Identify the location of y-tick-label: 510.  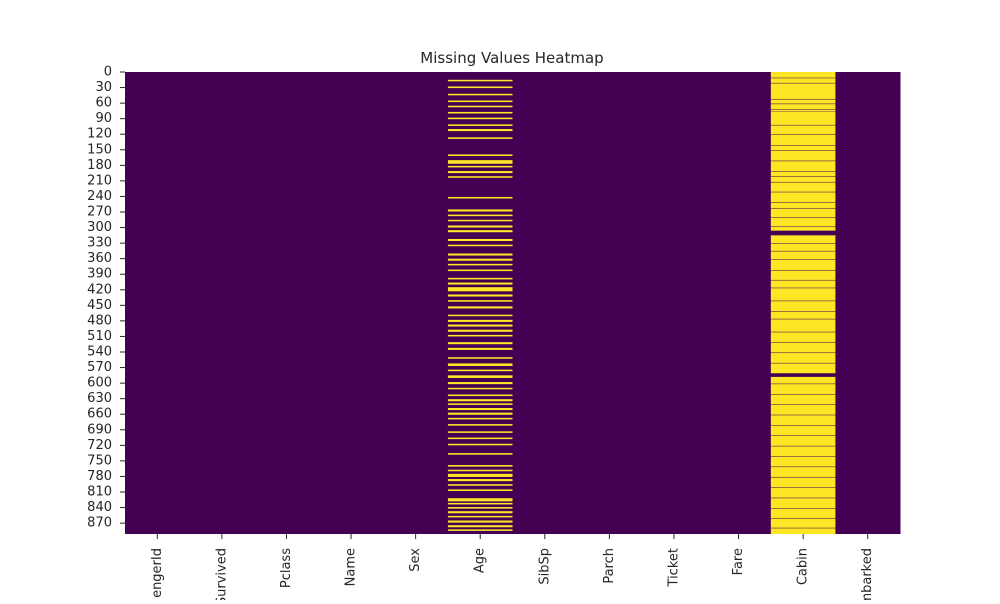
(99, 336).